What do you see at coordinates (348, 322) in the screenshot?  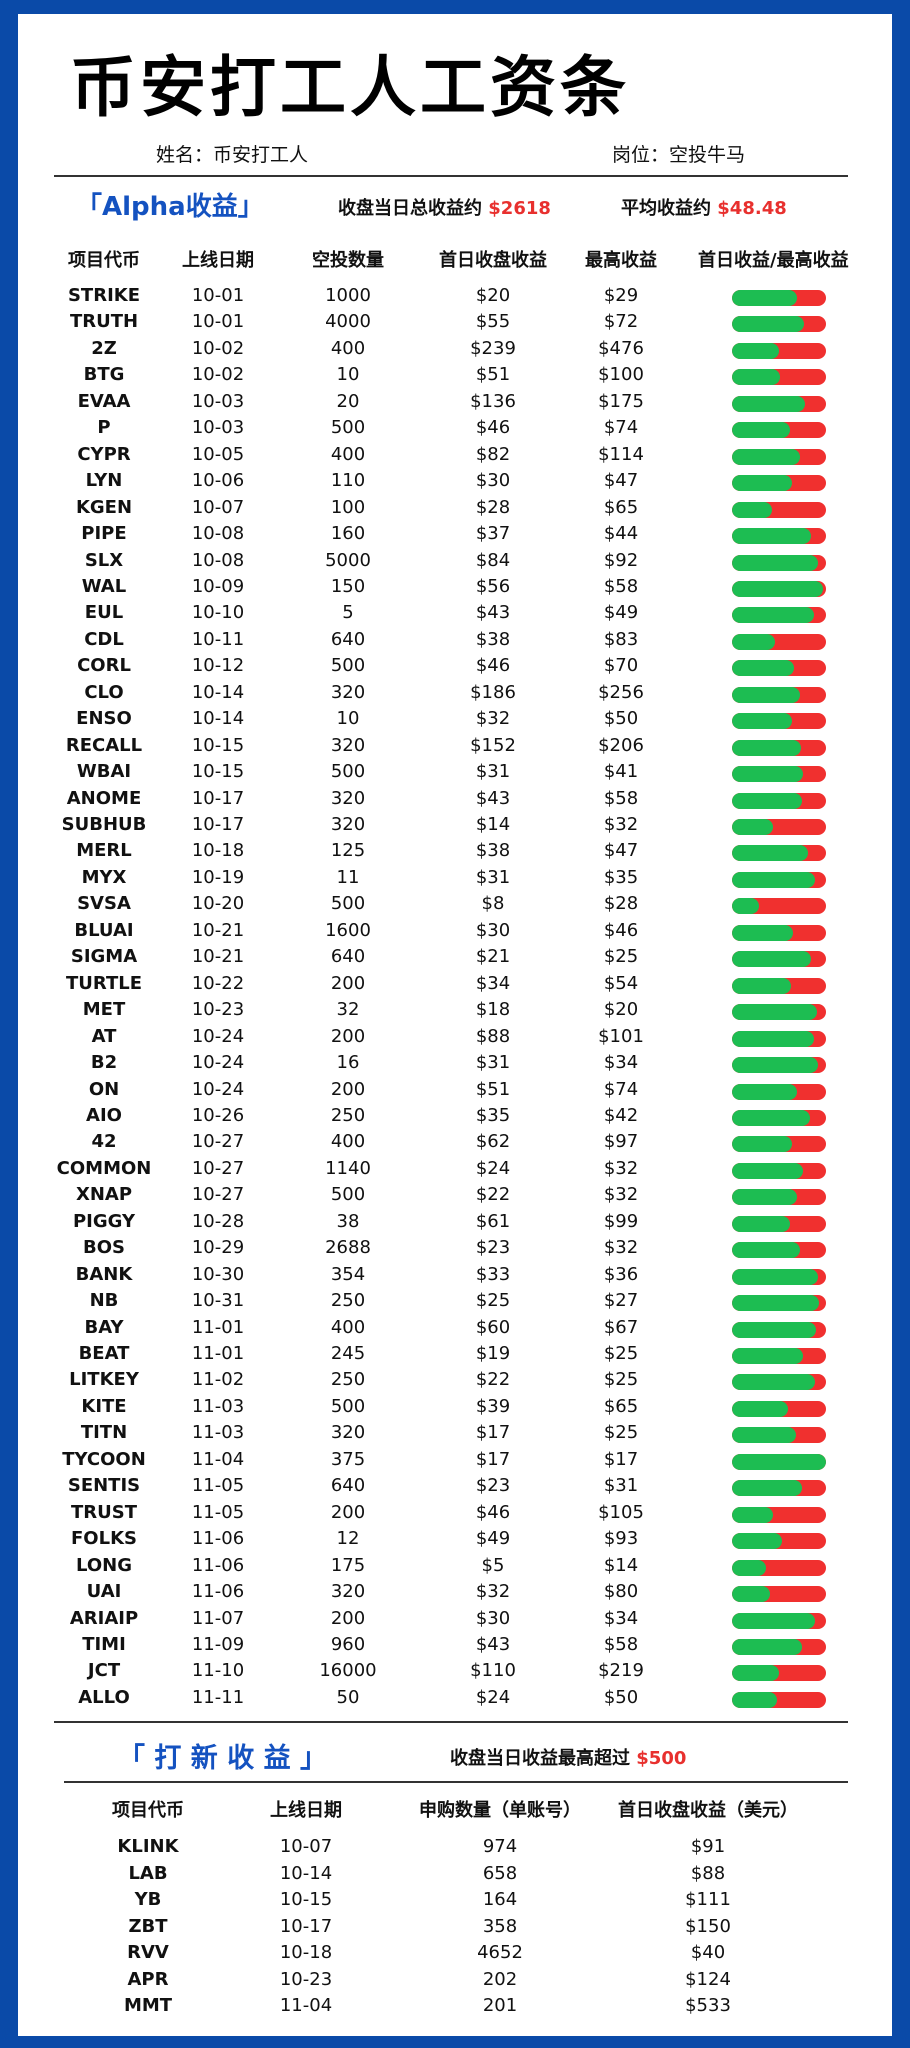 I see `airdrop-qty: 4000` at bounding box center [348, 322].